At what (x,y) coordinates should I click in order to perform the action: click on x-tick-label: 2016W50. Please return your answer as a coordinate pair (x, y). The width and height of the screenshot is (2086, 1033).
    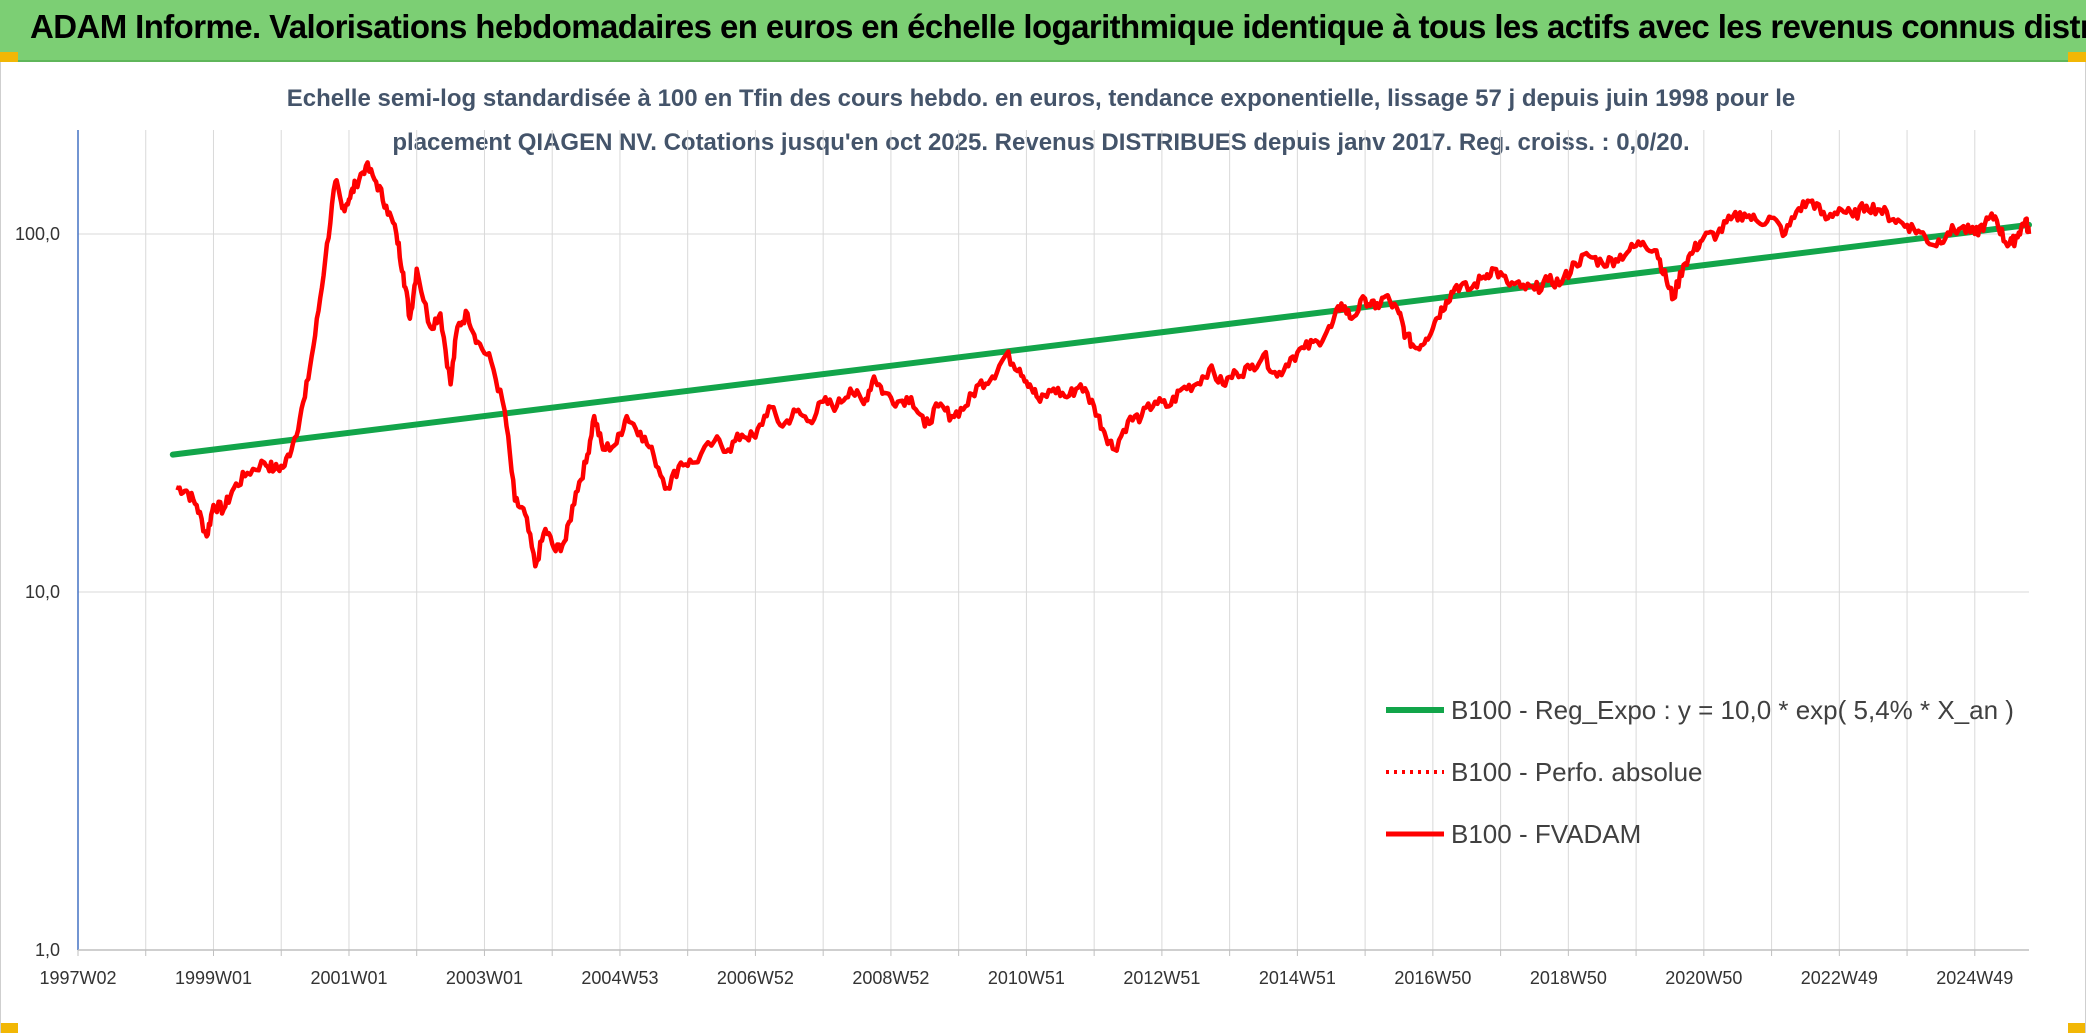
    Looking at the image, I should click on (1432, 978).